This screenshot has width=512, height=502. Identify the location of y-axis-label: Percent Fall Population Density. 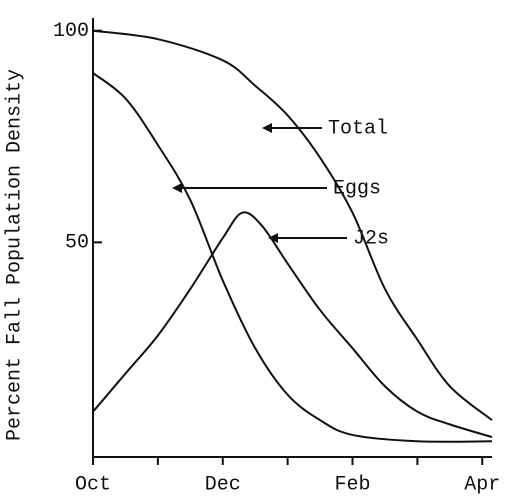
(14, 255).